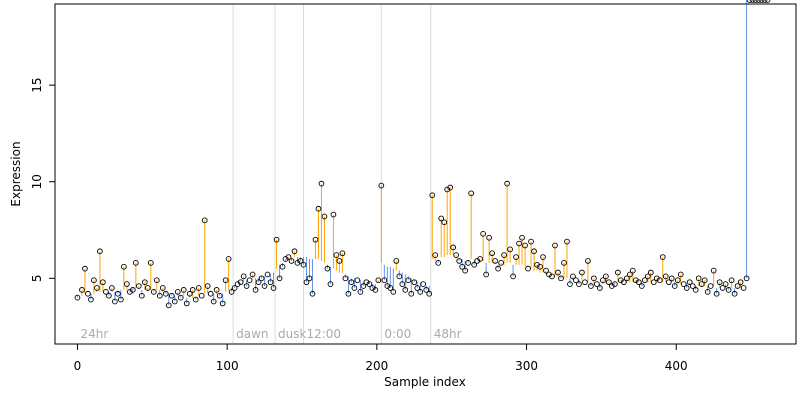  What do you see at coordinates (397, 334) in the screenshot?
I see `region-label: 0:00` at bounding box center [397, 334].